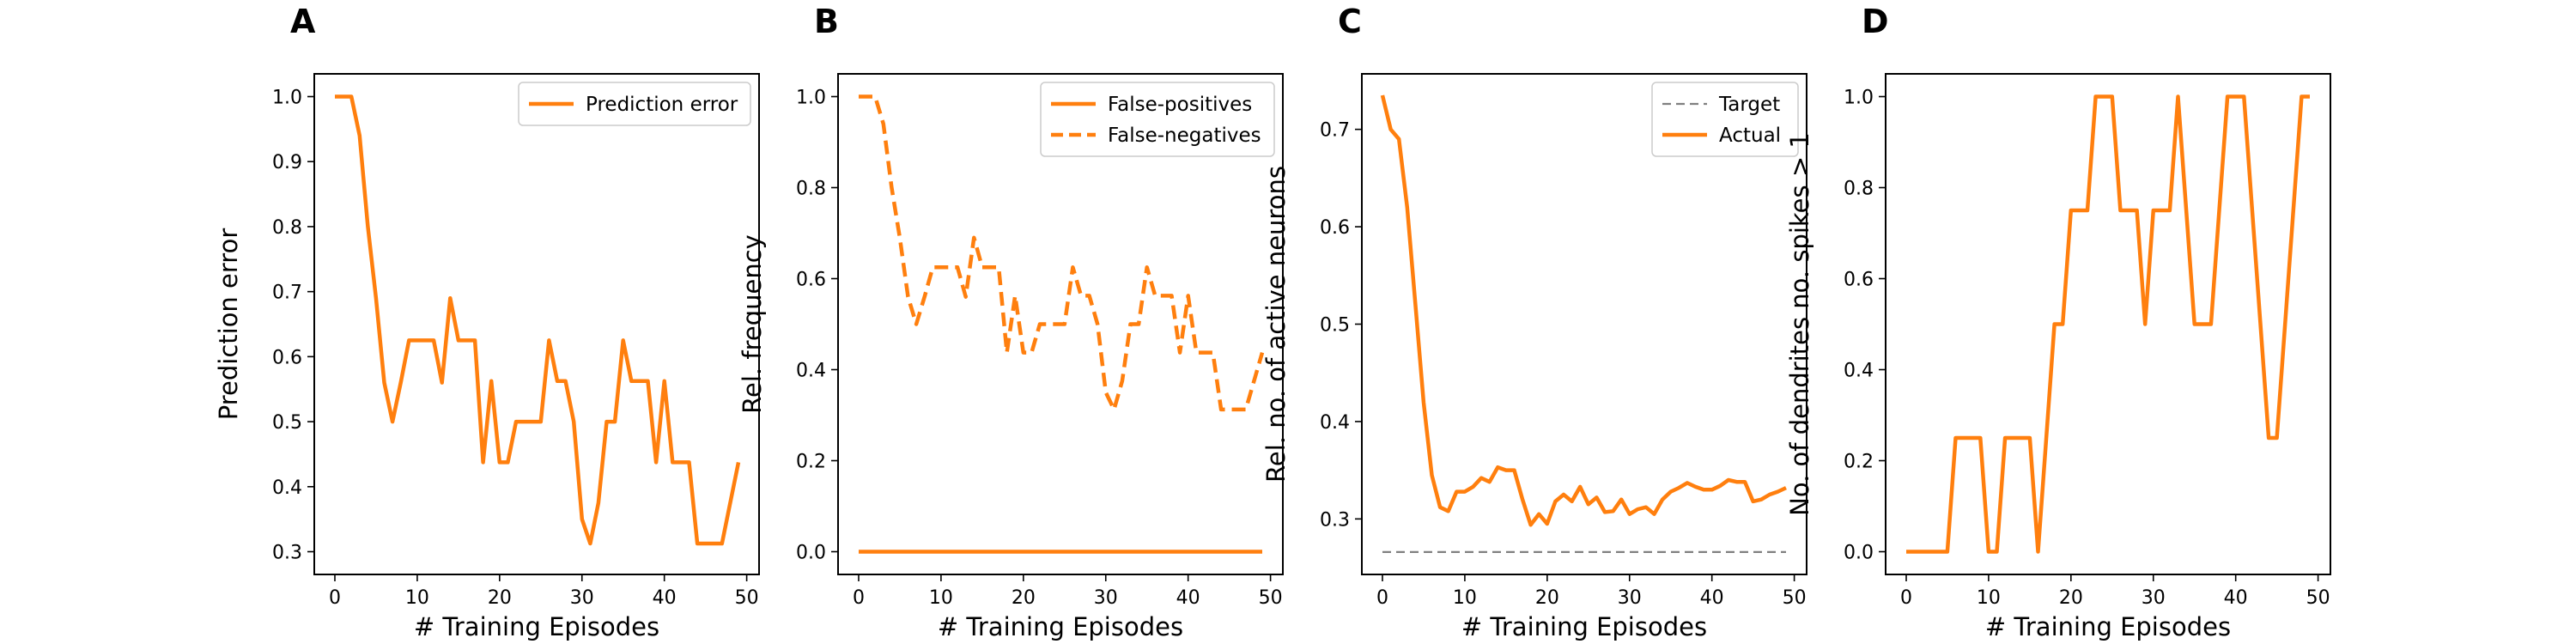 The height and width of the screenshot is (644, 2576). Describe the element at coordinates (1750, 136) in the screenshot. I see `legend-label: Actual` at that location.